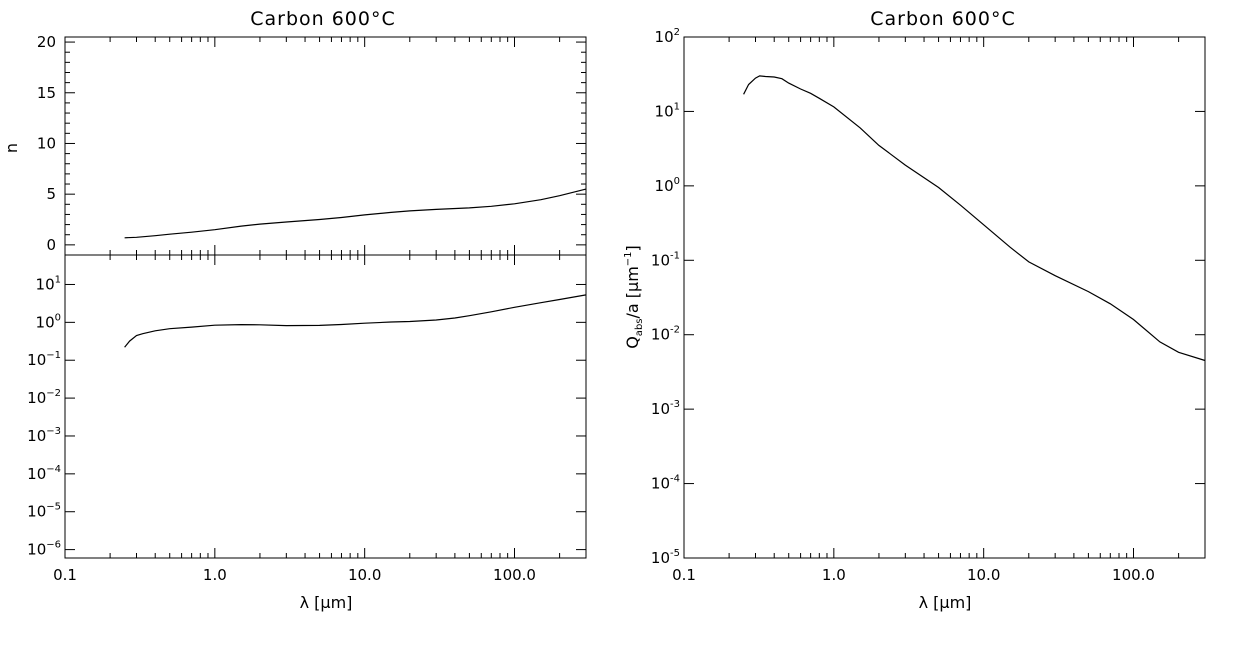 Image resolution: width=1250 pixels, height=645 pixels. Describe the element at coordinates (326, 602) in the screenshot. I see `left-x-axis-label: λ [μm]` at that location.